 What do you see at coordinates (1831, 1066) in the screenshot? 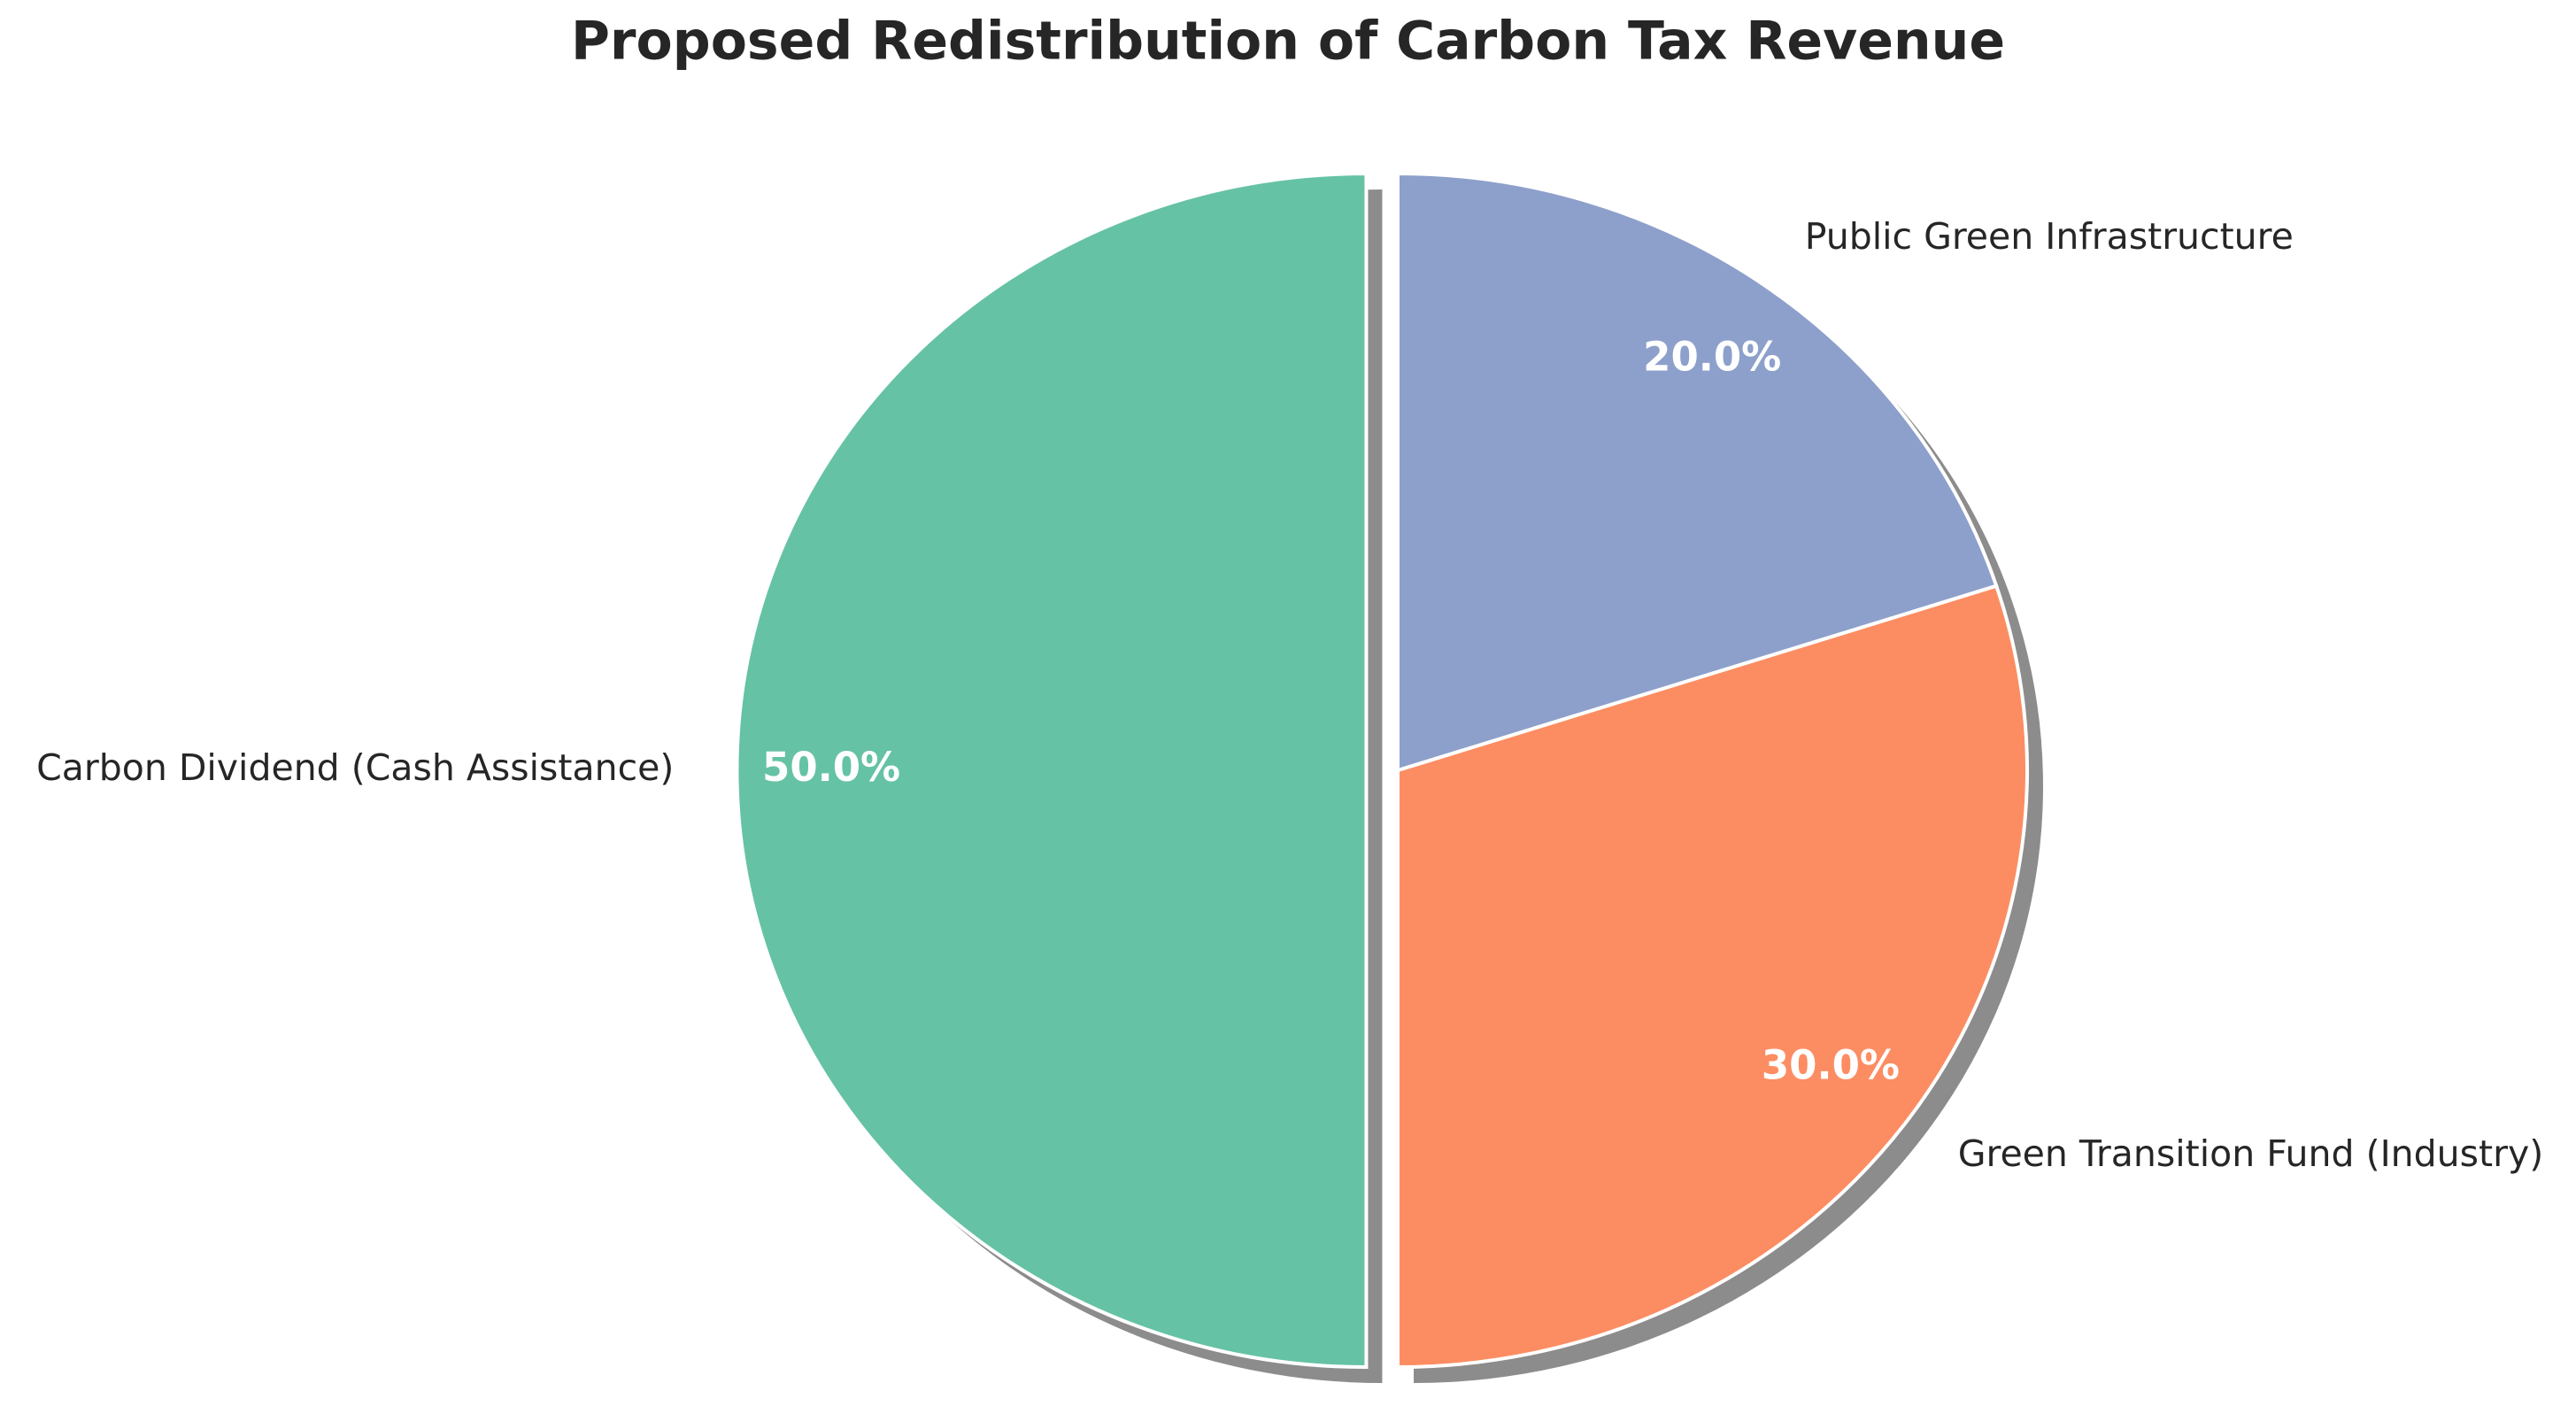
I see `percent-label: 30.0%` at bounding box center [1831, 1066].